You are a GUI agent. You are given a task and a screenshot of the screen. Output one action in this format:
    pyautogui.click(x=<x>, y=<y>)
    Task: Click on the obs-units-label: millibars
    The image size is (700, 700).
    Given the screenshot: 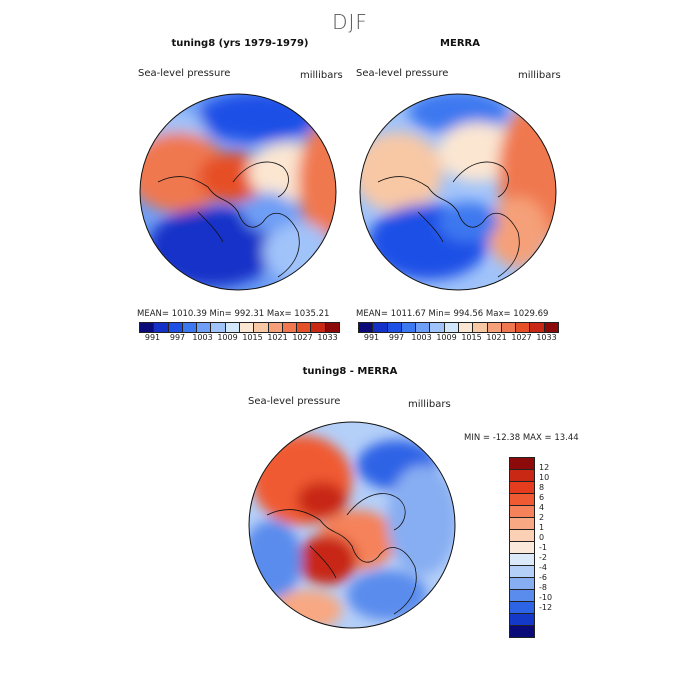 What is the action you would take?
    pyautogui.click(x=539, y=75)
    